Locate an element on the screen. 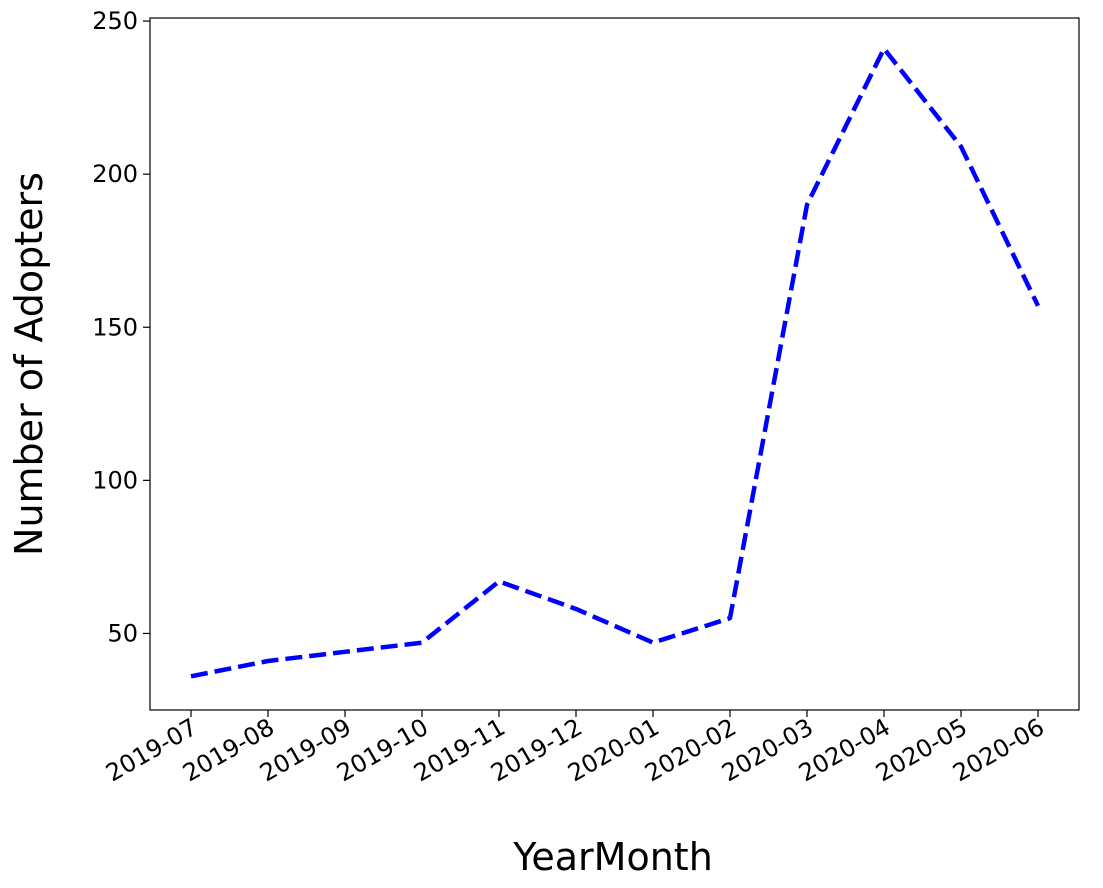 Image resolution: width=1103 pixels, height=888 pixels. y-tick-label: 100 is located at coordinates (115, 480).